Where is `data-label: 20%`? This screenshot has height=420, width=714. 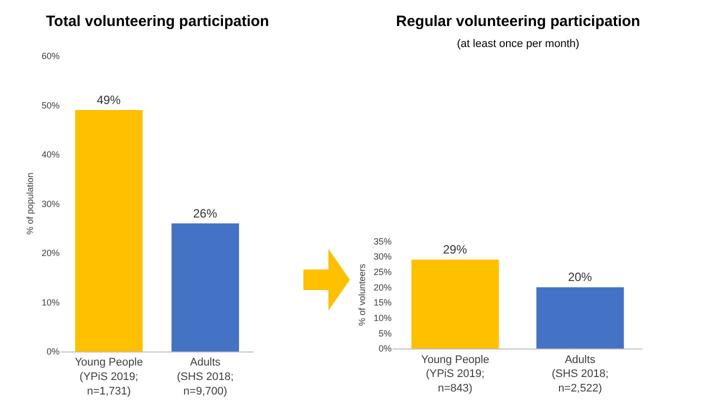
data-label: 20% is located at coordinates (580, 277).